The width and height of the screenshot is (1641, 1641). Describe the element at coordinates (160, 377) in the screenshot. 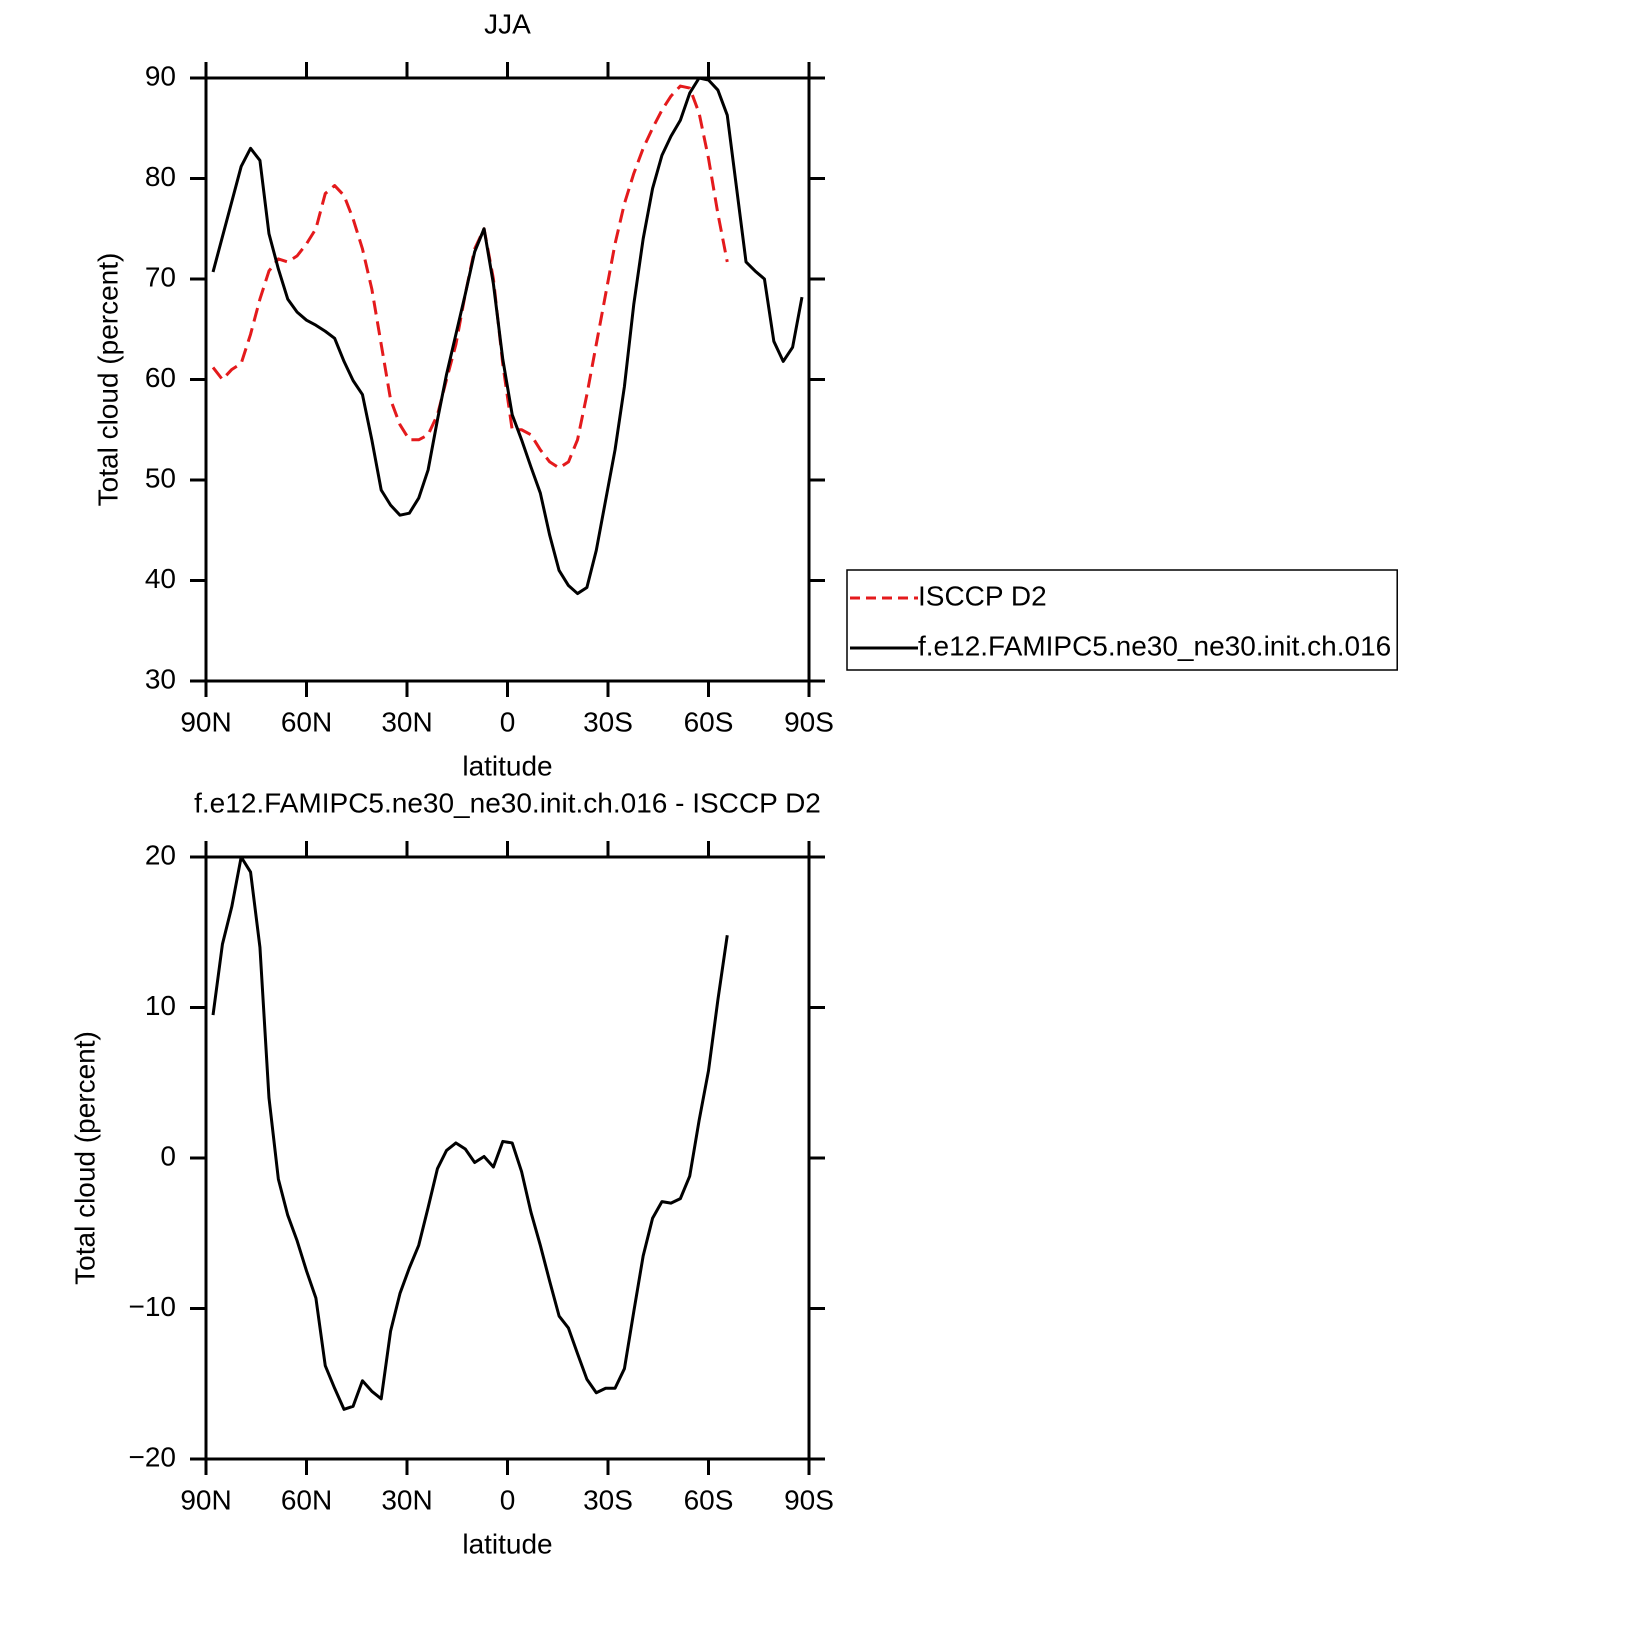

I see `y-tick-label: 60` at that location.